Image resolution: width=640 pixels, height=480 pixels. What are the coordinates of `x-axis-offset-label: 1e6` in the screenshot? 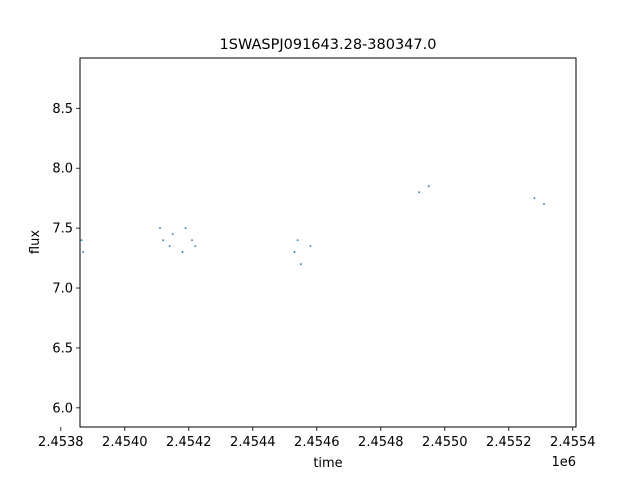 It's located at (563, 462).